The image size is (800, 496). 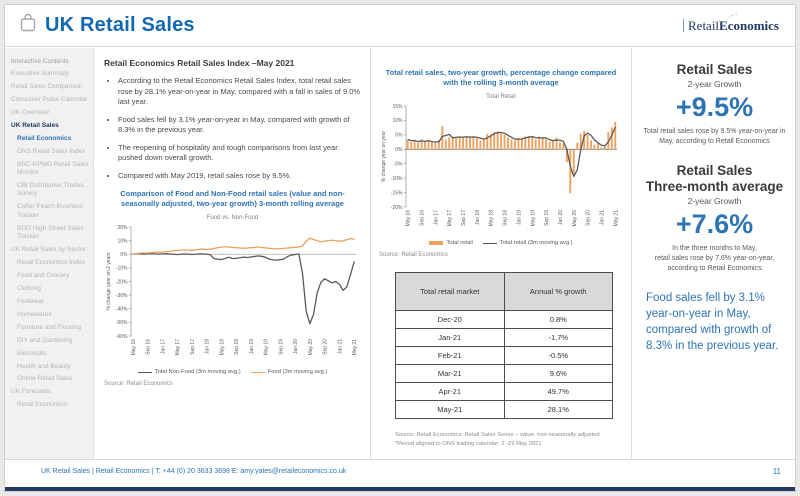 What do you see at coordinates (144, 372) in the screenshot?
I see `nonfood-line-swatch` at bounding box center [144, 372].